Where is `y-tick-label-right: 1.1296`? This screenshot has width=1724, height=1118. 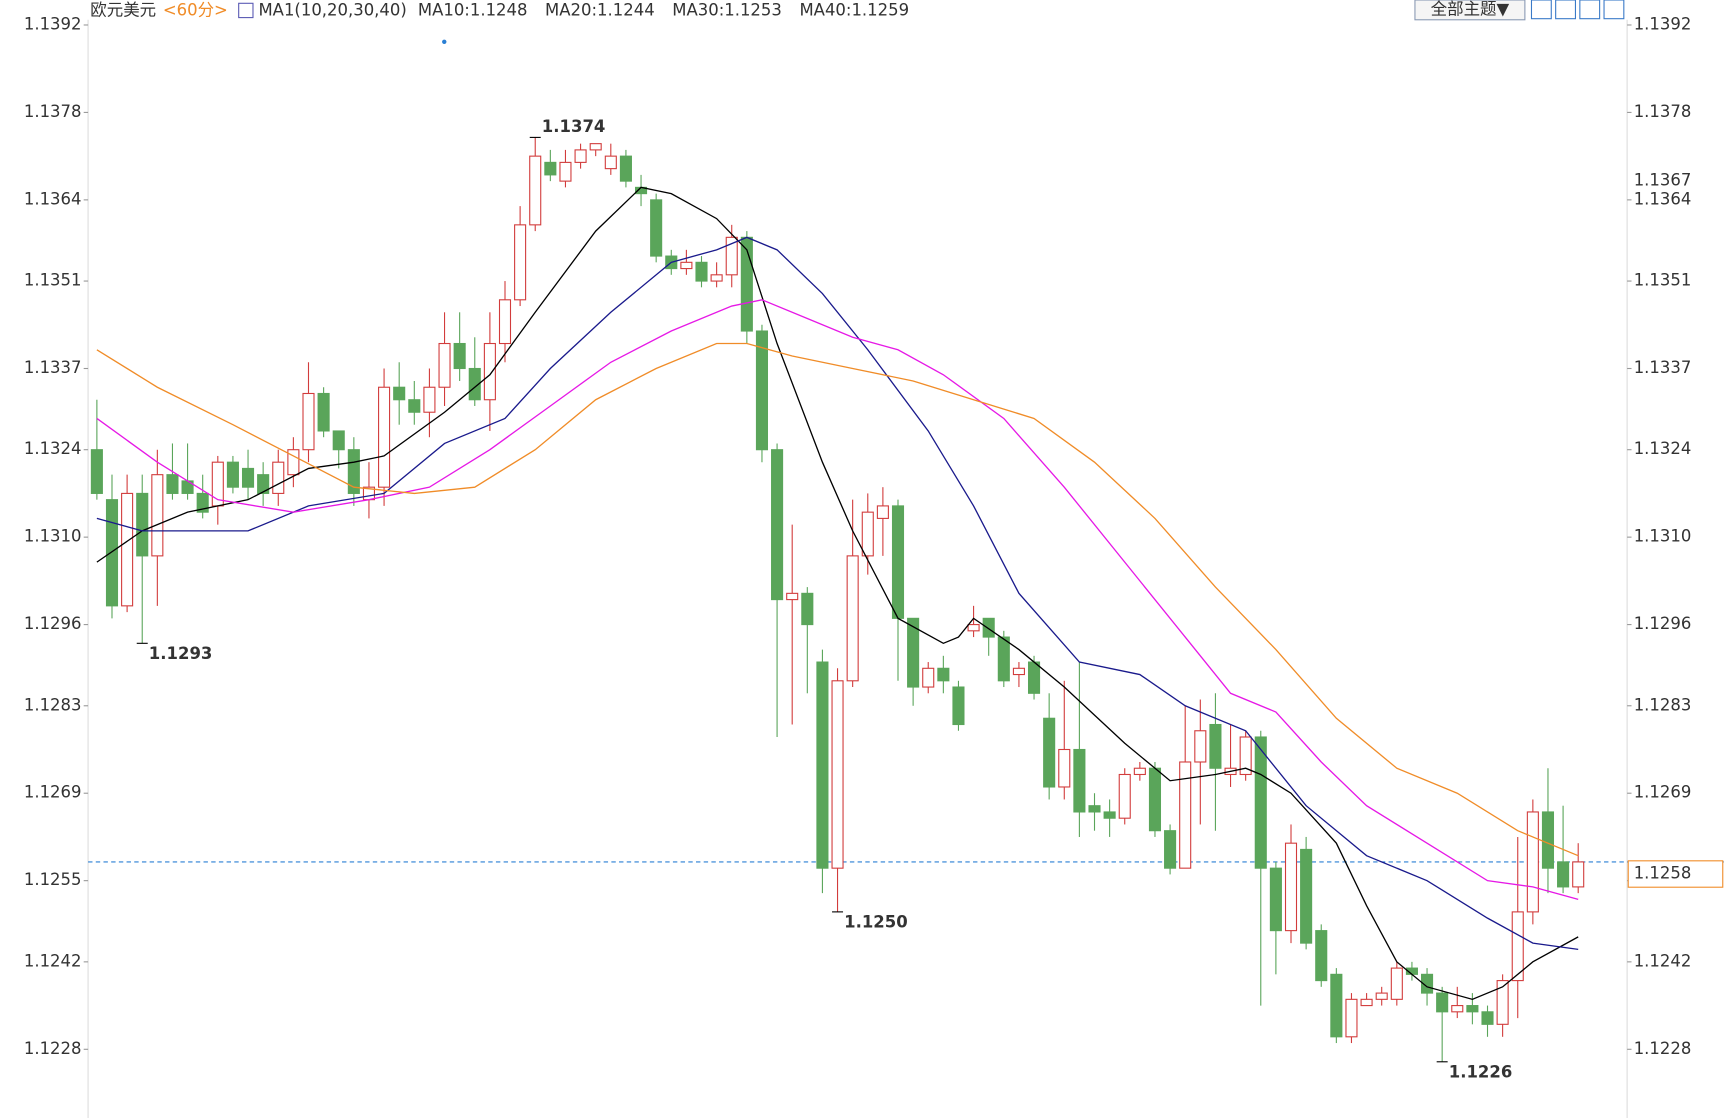 y-tick-label-right: 1.1296 is located at coordinates (1663, 623).